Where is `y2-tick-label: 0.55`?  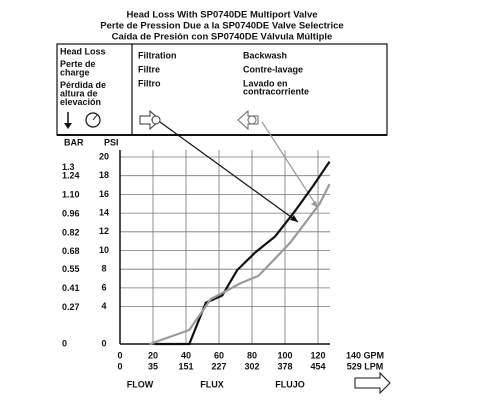 y2-tick-label: 0.55 is located at coordinates (71, 269).